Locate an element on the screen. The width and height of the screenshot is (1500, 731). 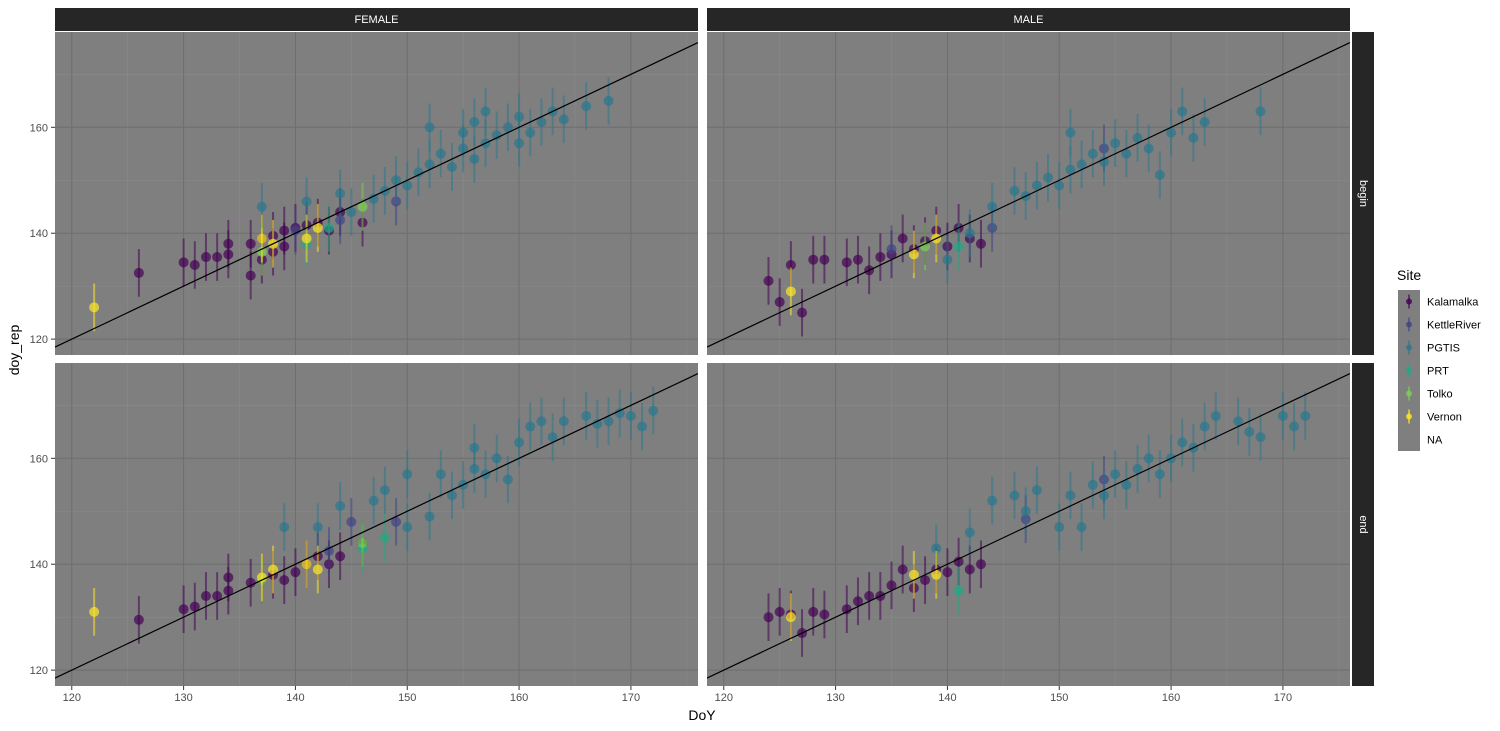
x-axis-title: DoY is located at coordinates (702, 715).